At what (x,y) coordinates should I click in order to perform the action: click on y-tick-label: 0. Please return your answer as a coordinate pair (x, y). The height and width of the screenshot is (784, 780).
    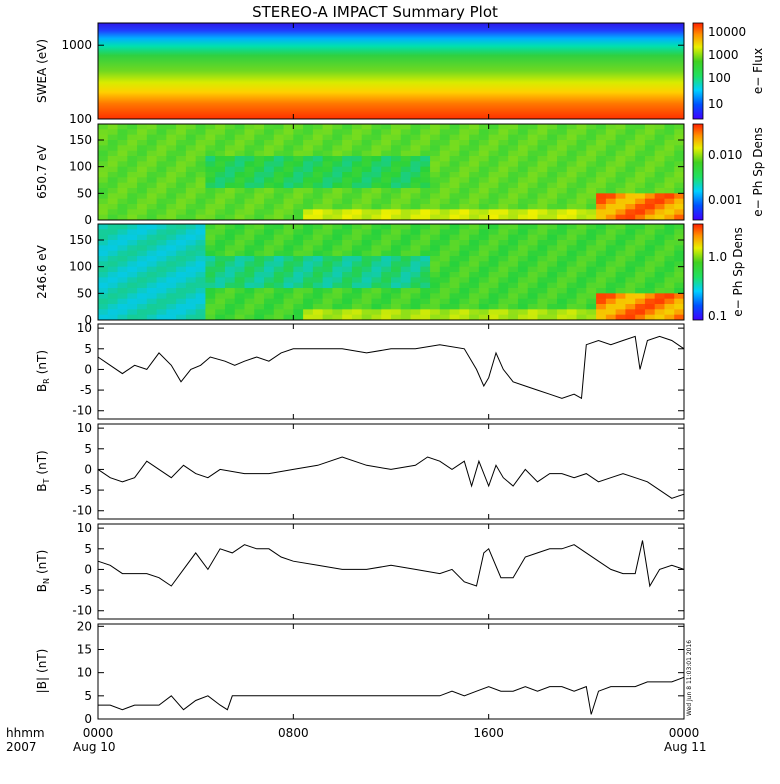
    Looking at the image, I should click on (88, 719).